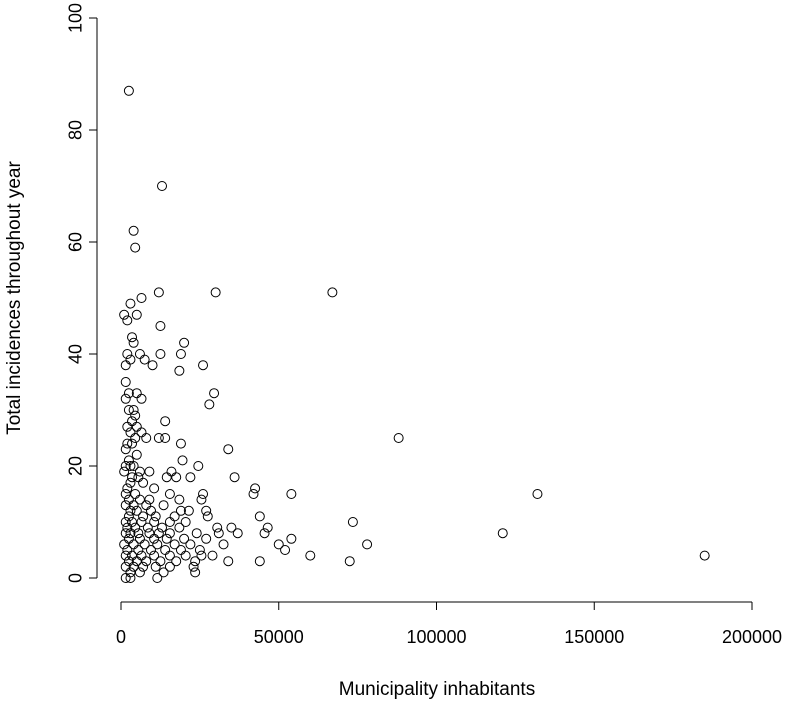 The height and width of the screenshot is (702, 787). Describe the element at coordinates (752, 637) in the screenshot. I see `x-tick-label: 200000` at that location.